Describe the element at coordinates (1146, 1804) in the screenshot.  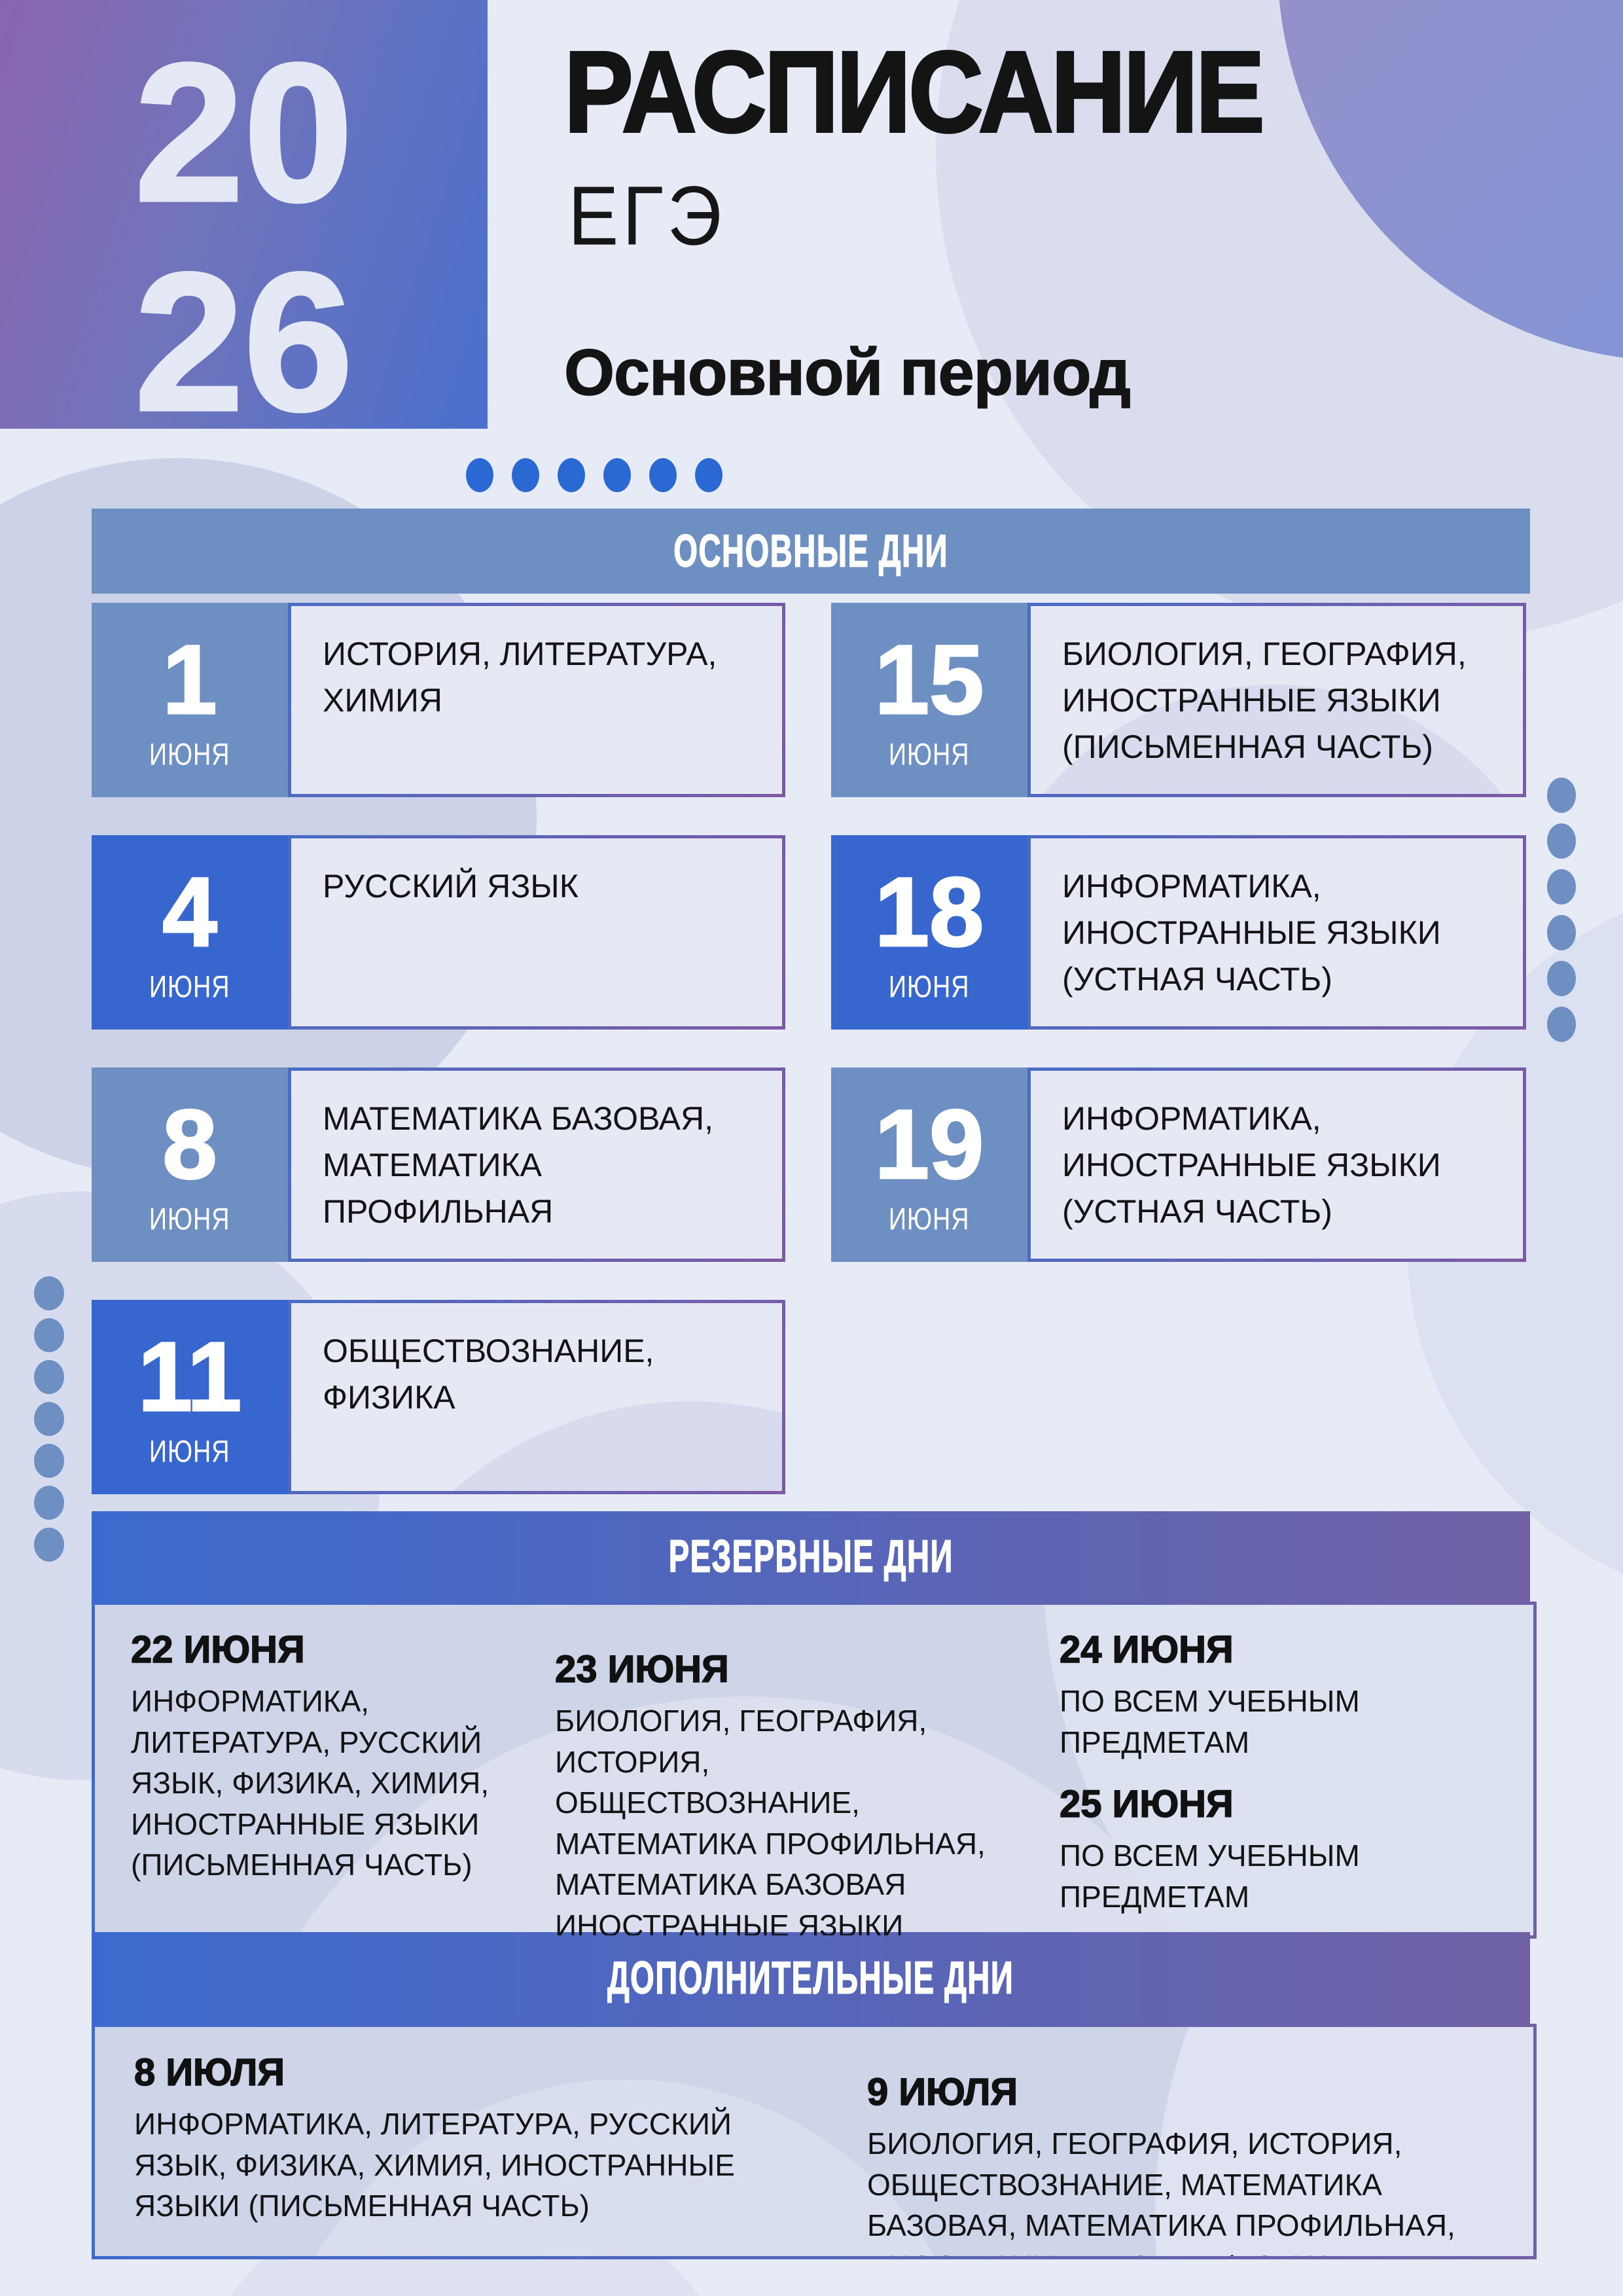
I see `reserve-date: 25 ИЮНЯ` at that location.